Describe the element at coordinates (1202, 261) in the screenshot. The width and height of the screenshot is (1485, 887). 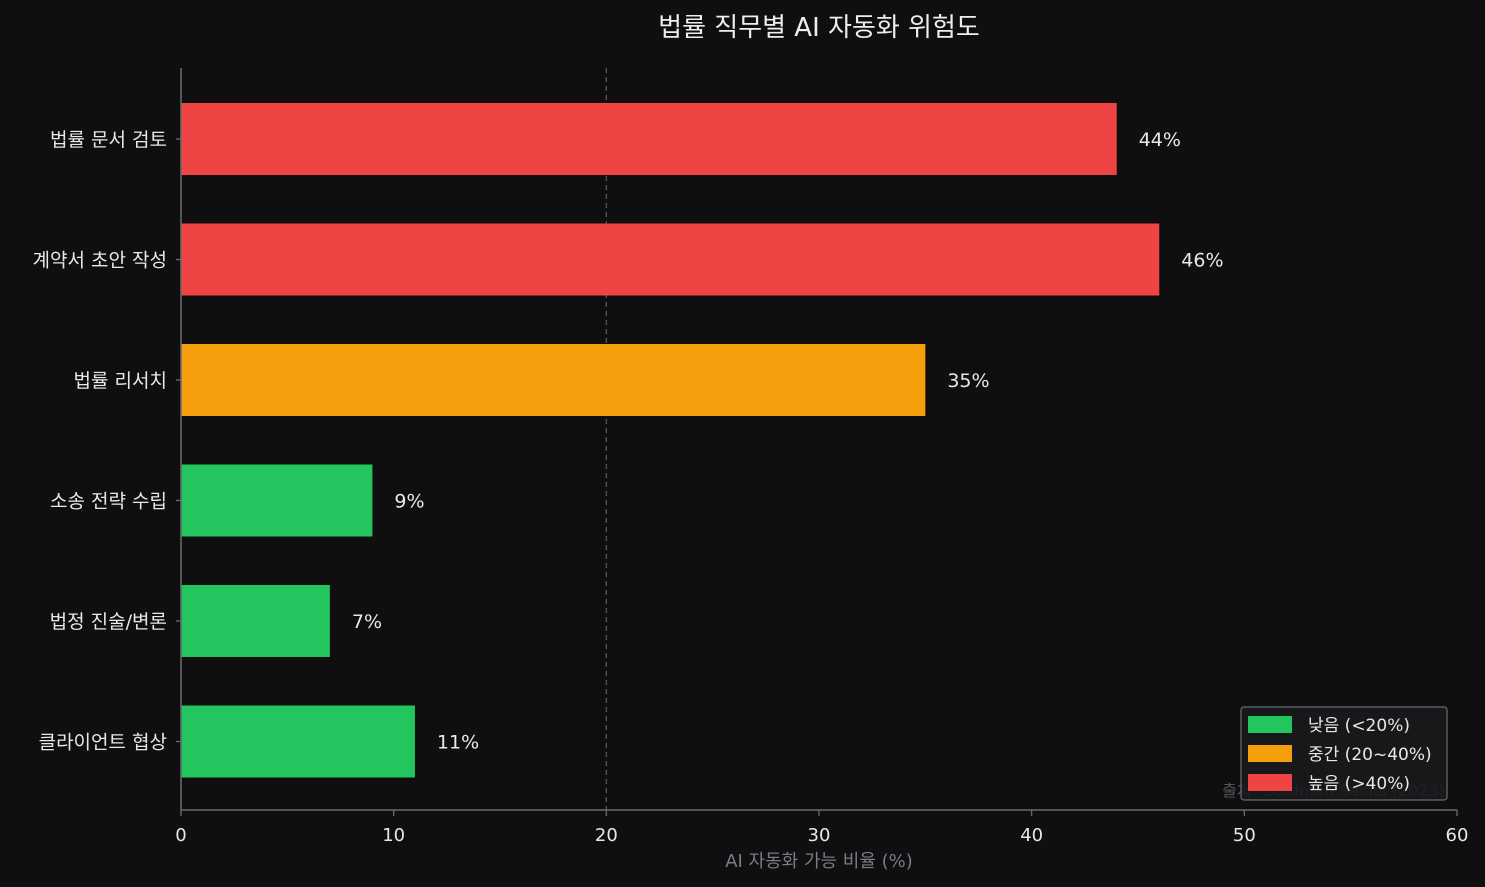
I see `value-label: 46%` at that location.